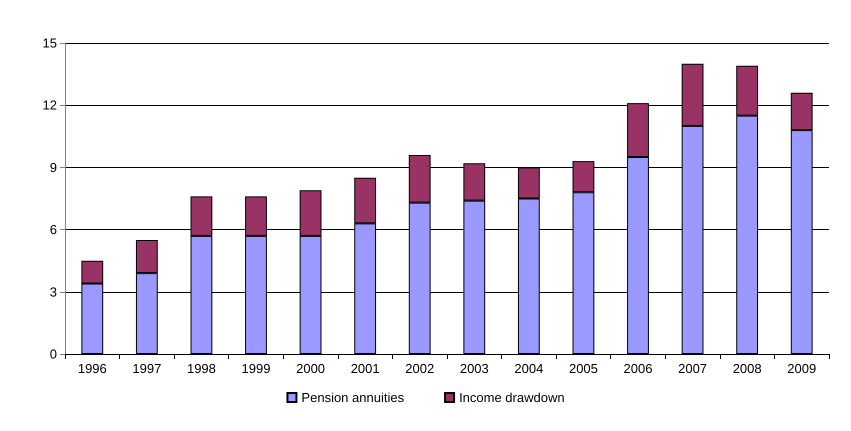 The width and height of the screenshot is (851, 431). What do you see at coordinates (53, 167) in the screenshot?
I see `y-tick-label: 9` at bounding box center [53, 167].